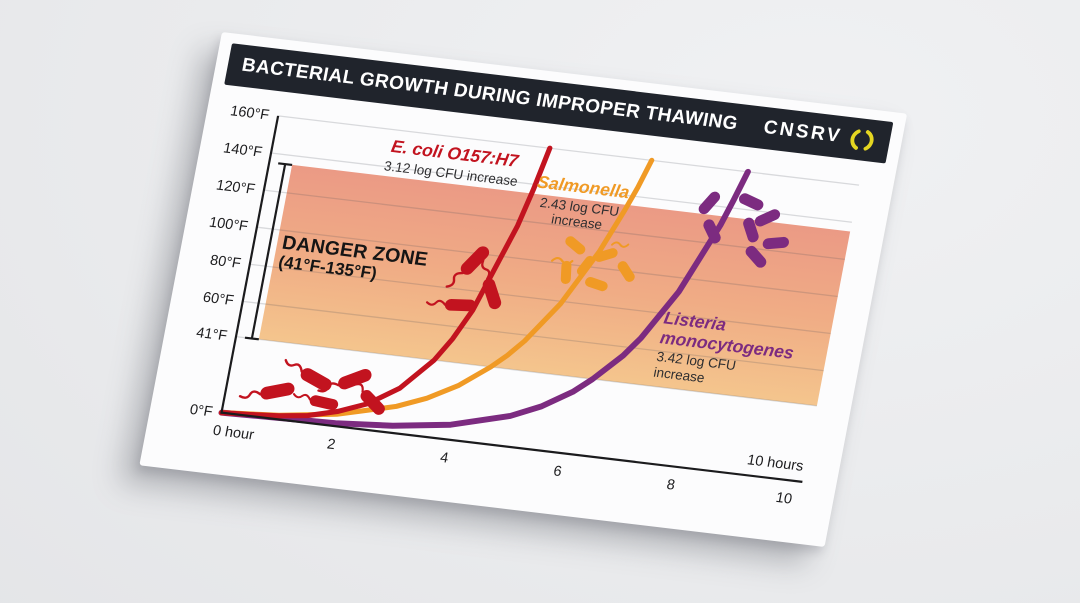 The height and width of the screenshot is (603, 1080). I want to click on brand-name: CNSRV, so click(802, 131).